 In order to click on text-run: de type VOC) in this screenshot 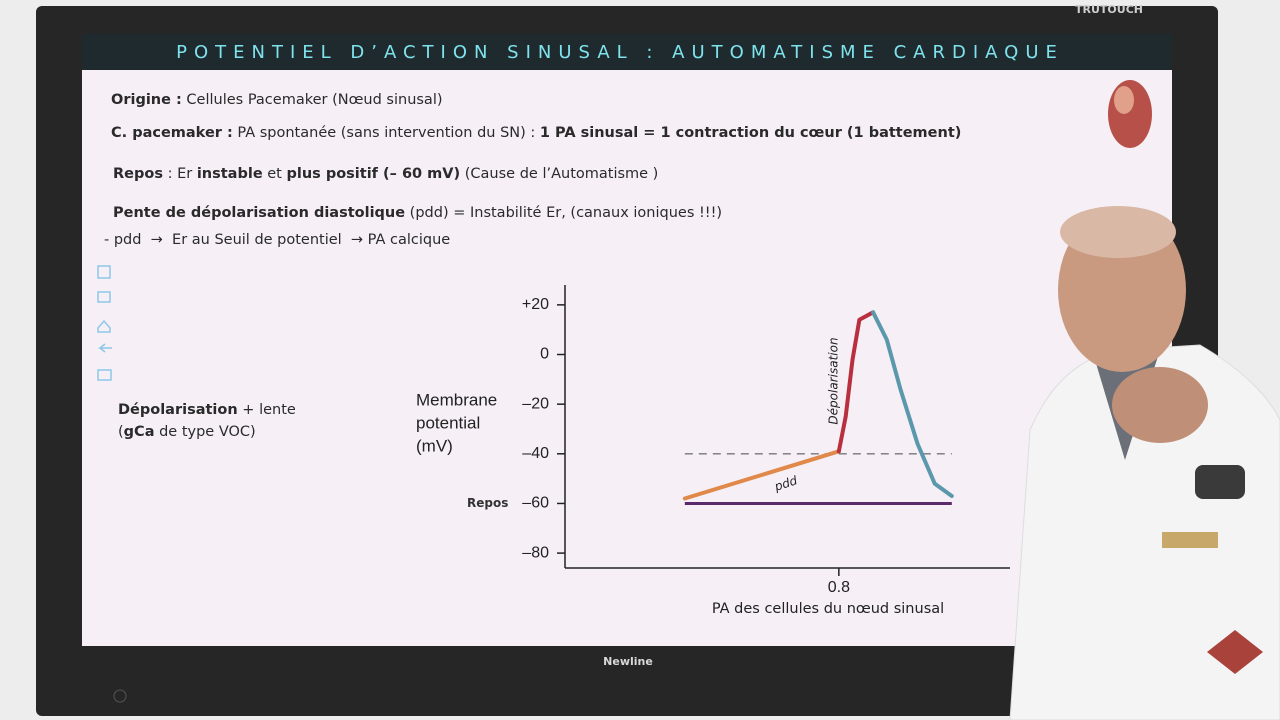, I will do `click(204, 432)`.